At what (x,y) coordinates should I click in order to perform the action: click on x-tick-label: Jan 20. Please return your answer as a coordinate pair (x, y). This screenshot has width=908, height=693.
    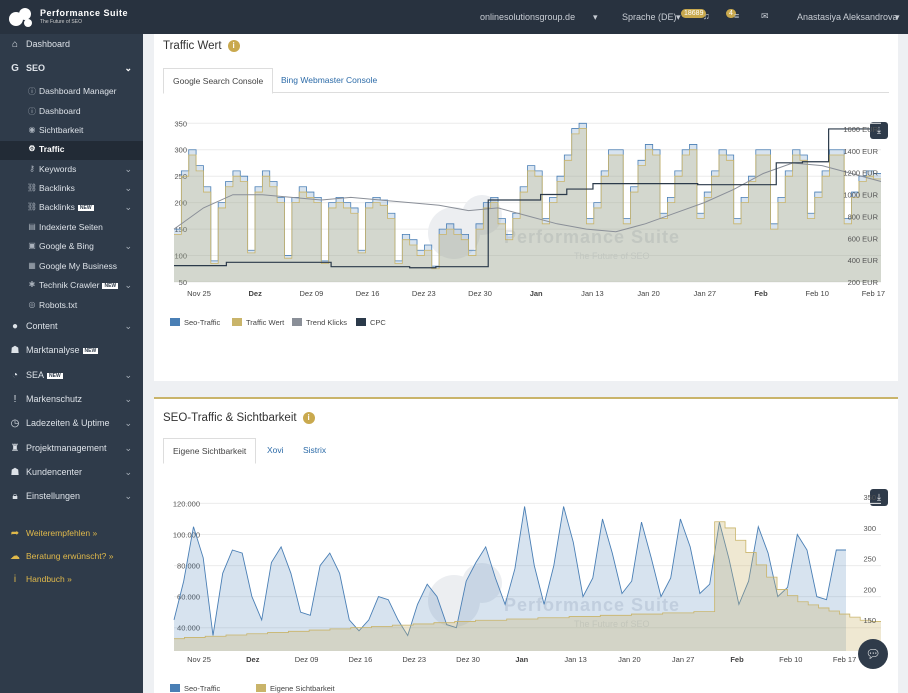
    Looking at the image, I should click on (629, 659).